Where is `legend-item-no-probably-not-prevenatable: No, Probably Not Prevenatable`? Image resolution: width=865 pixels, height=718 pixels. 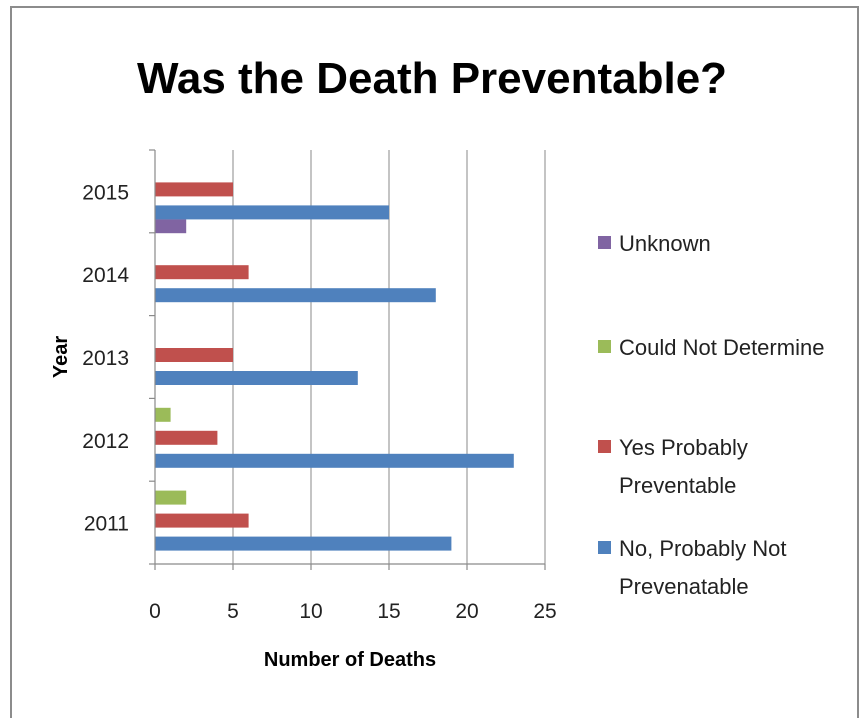 legend-item-no-probably-not-prevenatable: No, Probably Not Prevenatable is located at coordinates (692, 567).